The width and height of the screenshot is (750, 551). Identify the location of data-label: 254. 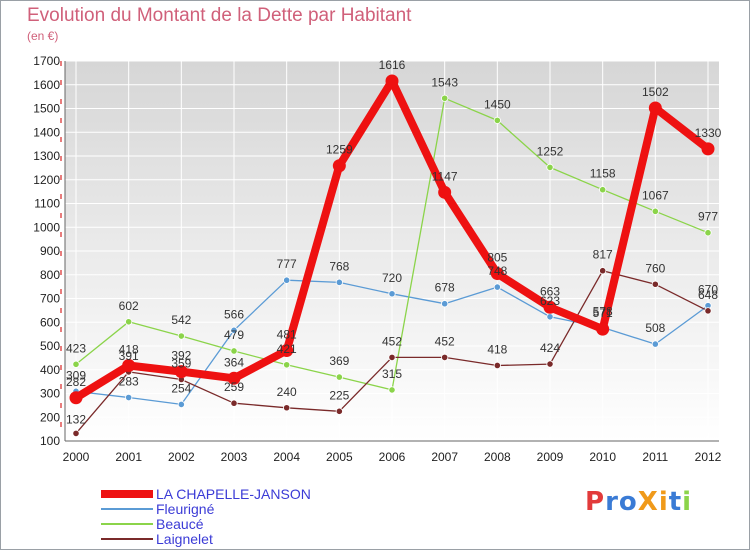
(181, 388).